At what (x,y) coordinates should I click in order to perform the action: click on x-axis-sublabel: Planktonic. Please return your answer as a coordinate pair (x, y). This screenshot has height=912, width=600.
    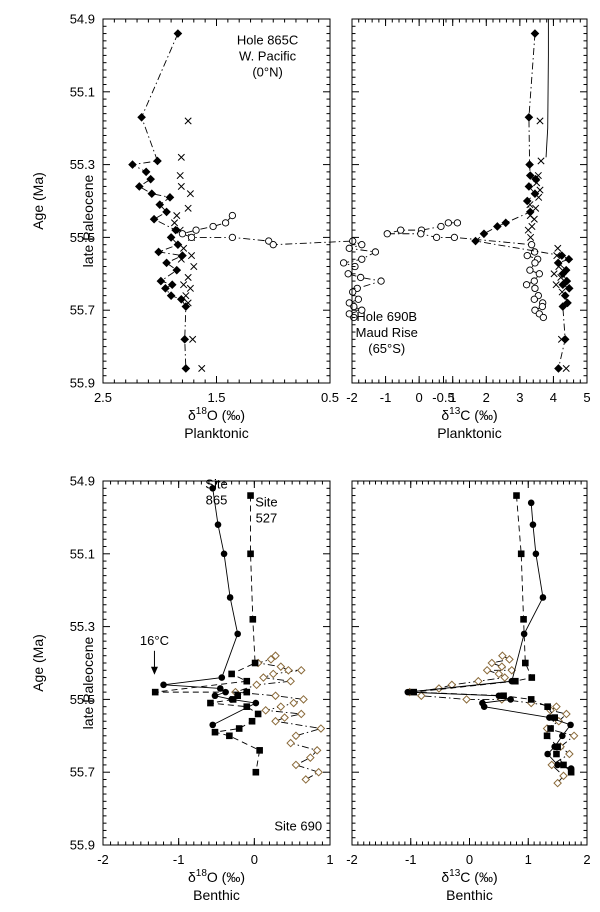
    Looking at the image, I should click on (469, 433).